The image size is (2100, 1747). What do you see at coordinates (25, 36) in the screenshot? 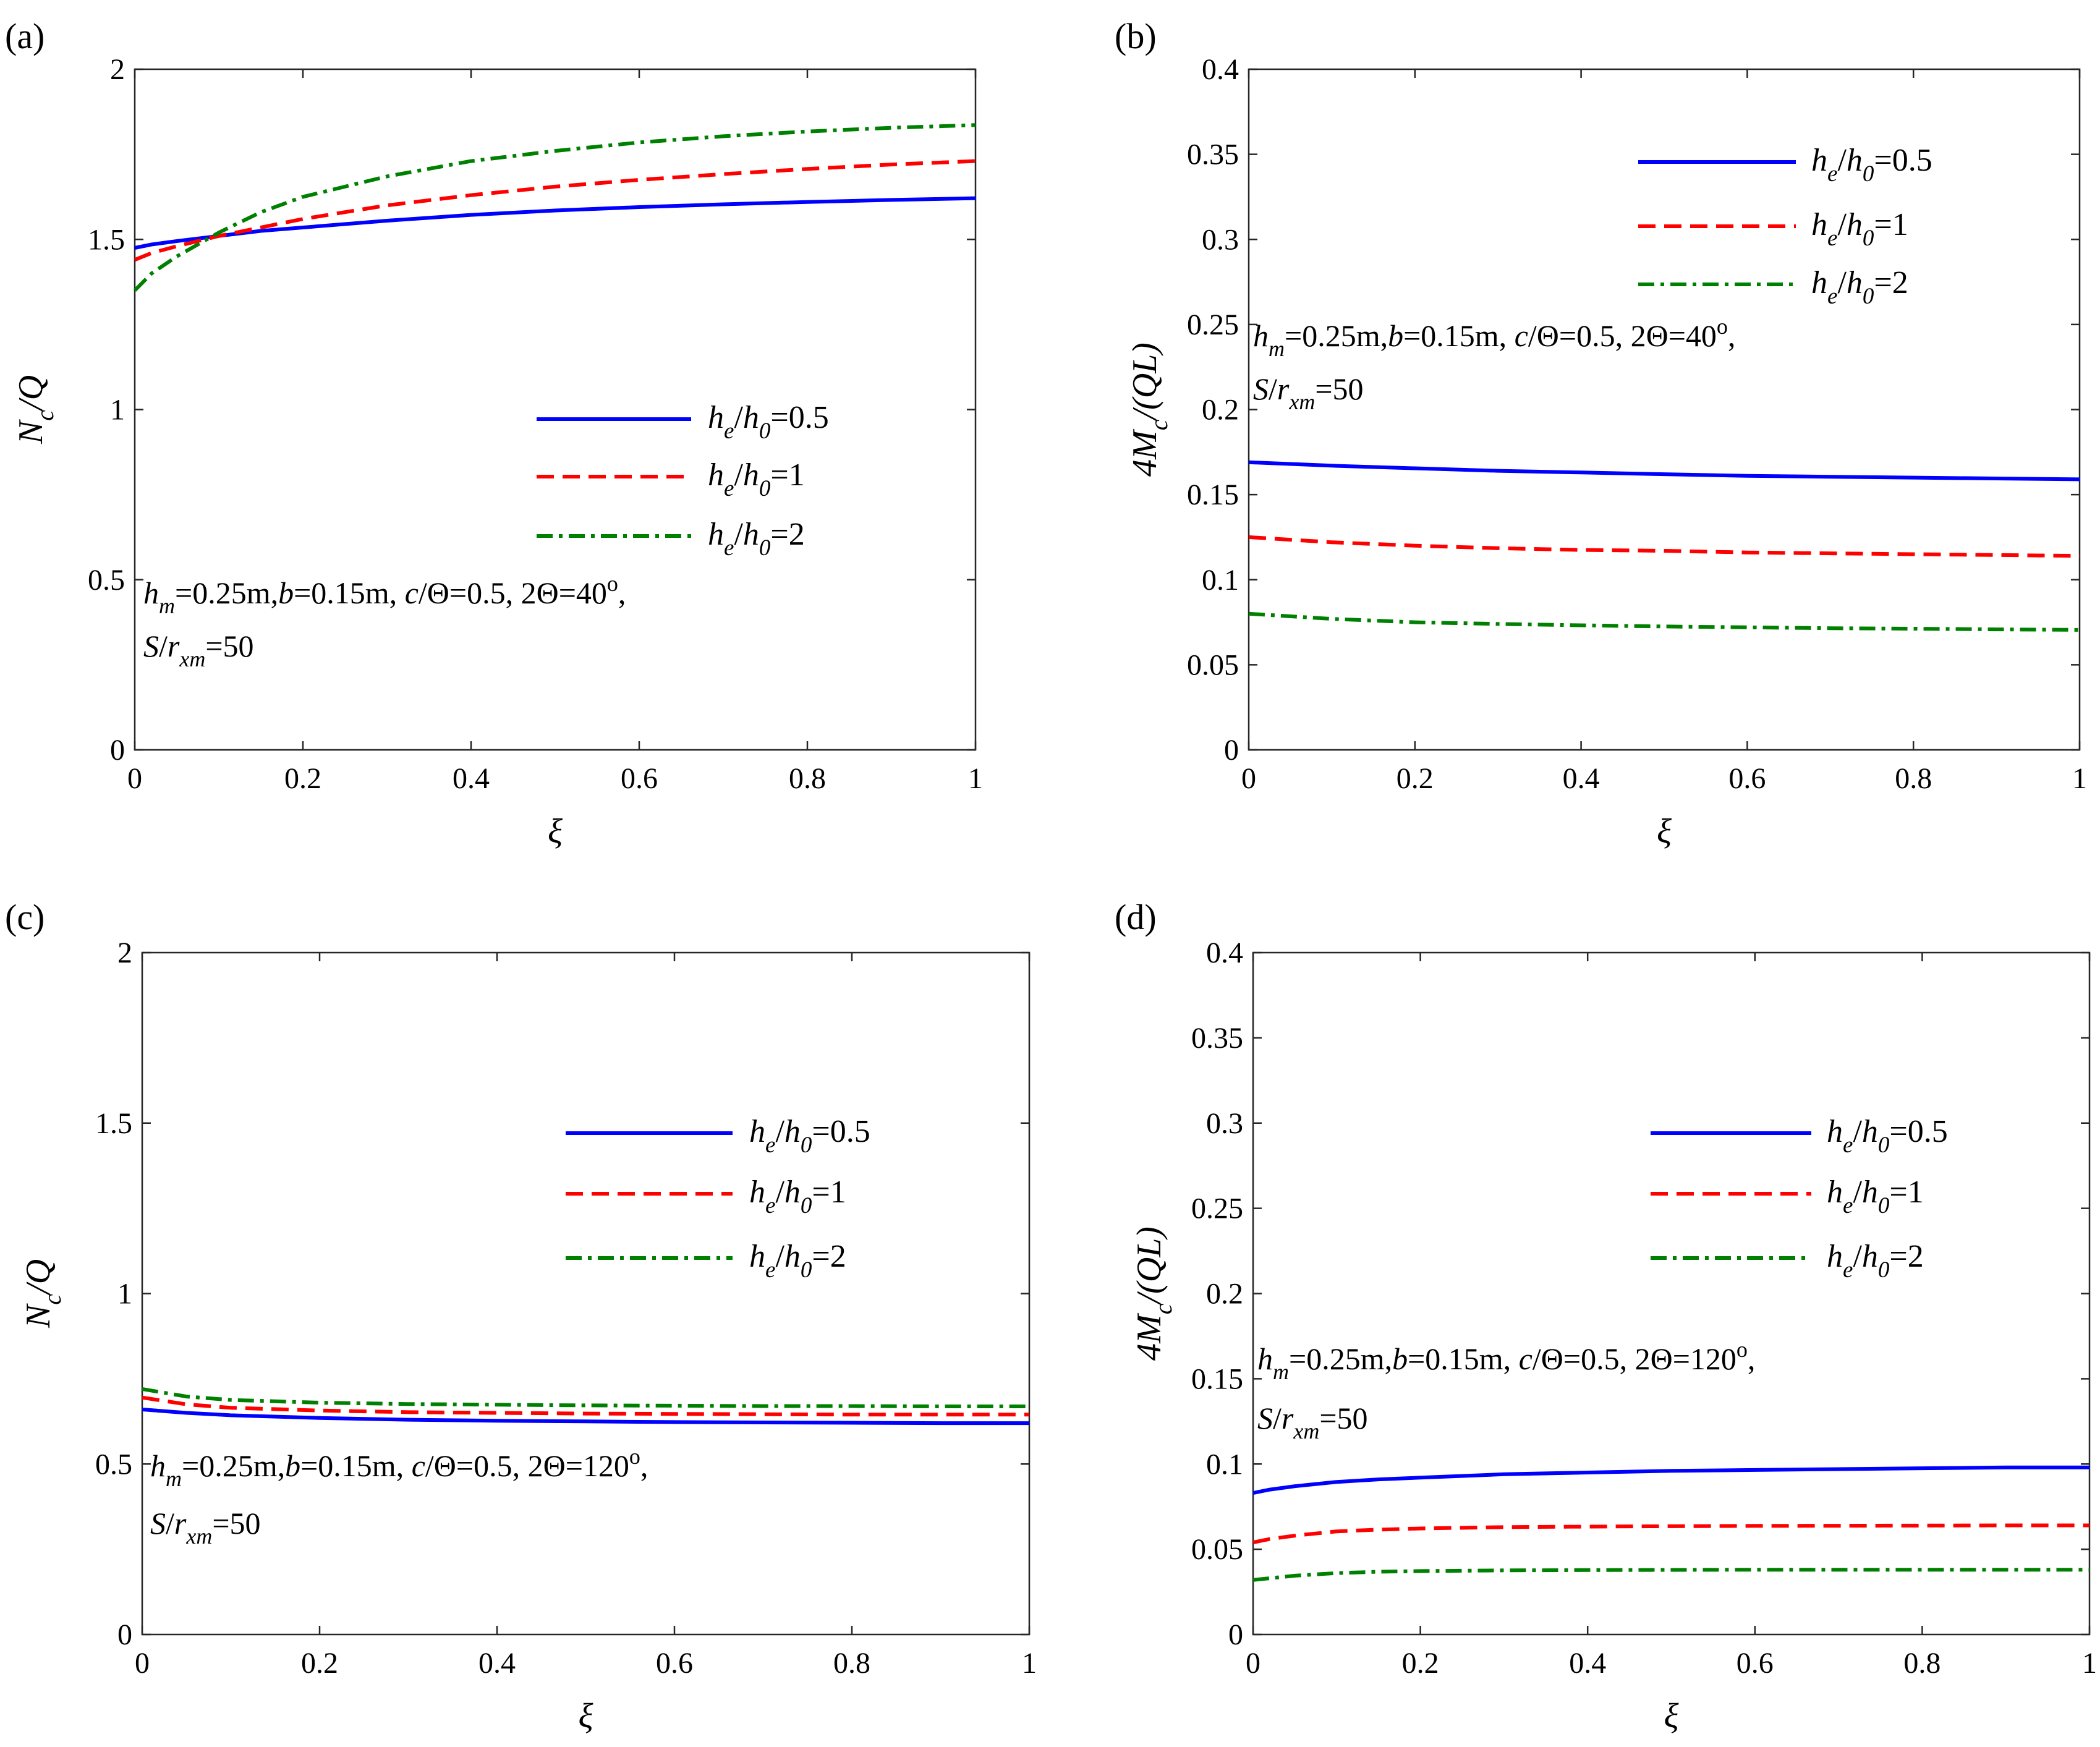
I see `panel-label: (a)` at bounding box center [25, 36].